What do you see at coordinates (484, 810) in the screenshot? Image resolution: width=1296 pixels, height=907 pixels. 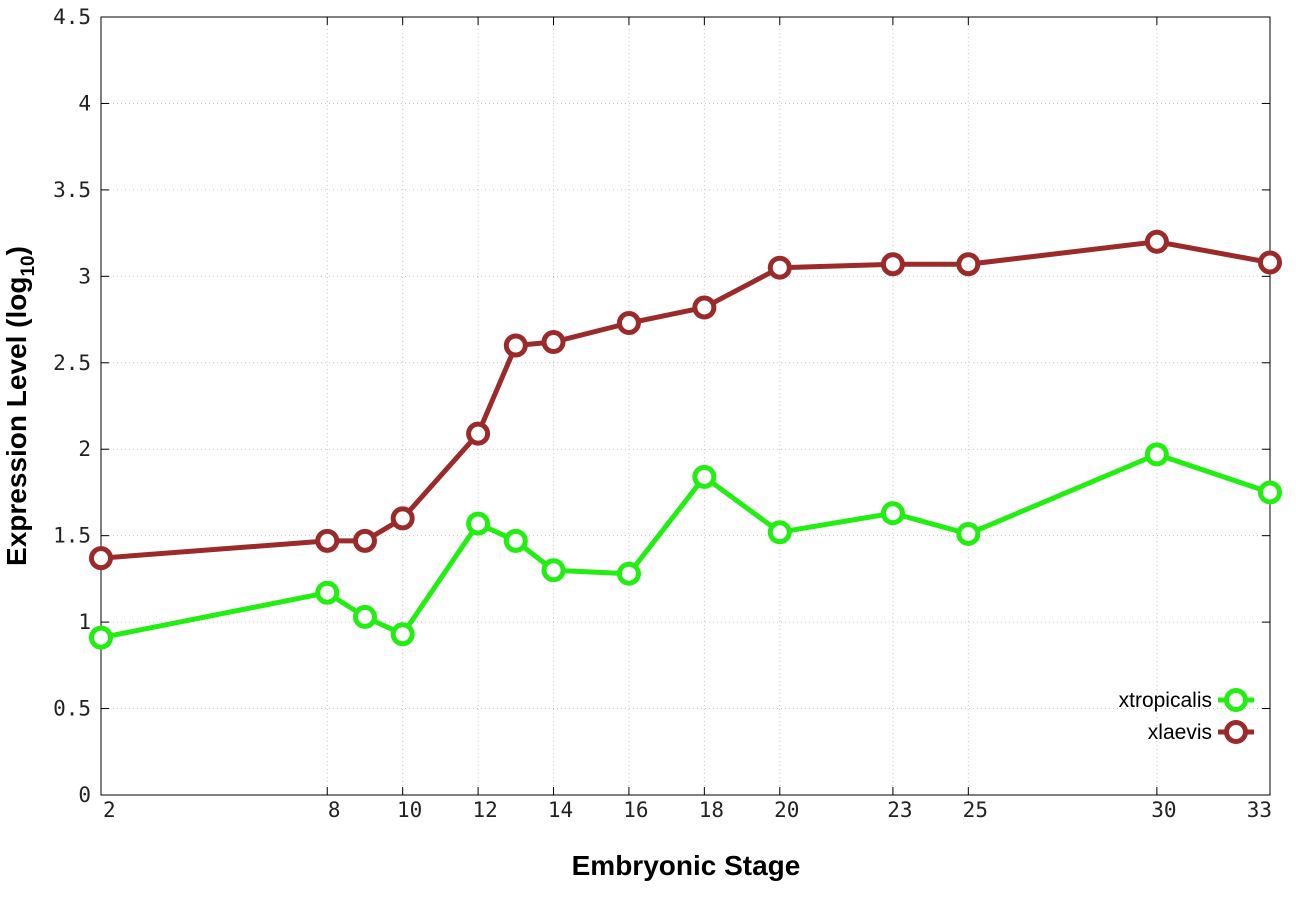 I see `x-tick-label: 12` at bounding box center [484, 810].